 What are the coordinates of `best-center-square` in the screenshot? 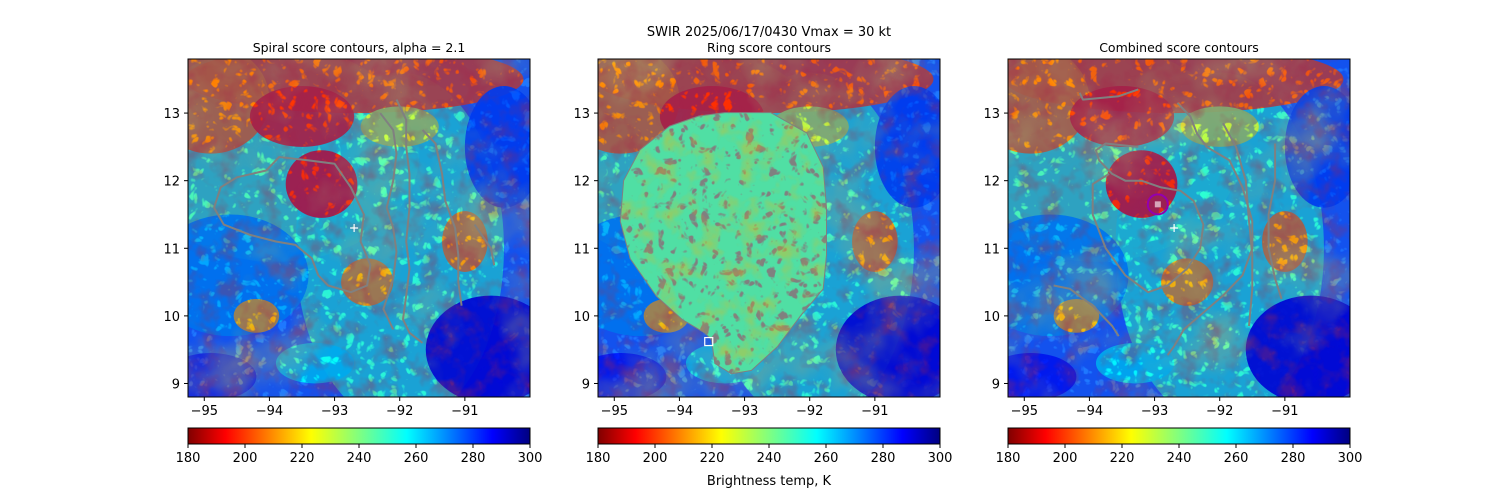 It's located at (1157, 204).